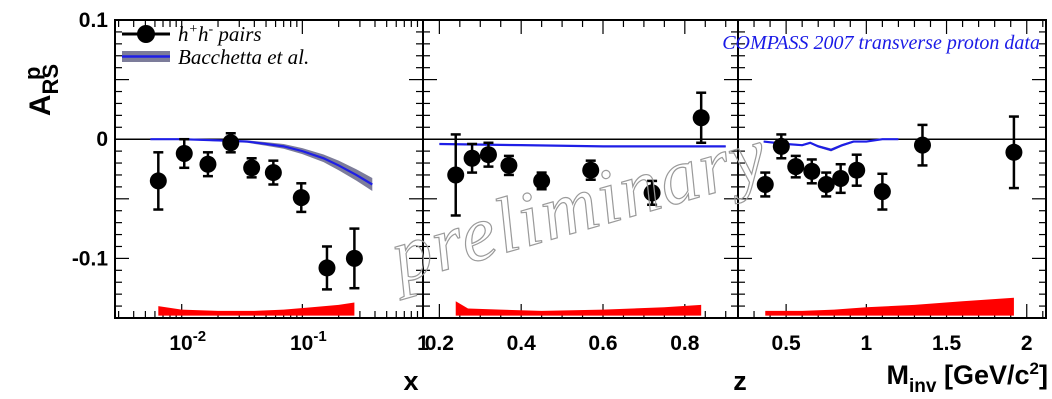 Image resolution: width=1052 pixels, height=399 pixels. What do you see at coordinates (50, 79) in the screenshot?
I see `y-axis-title-sub: RS` at bounding box center [50, 79].